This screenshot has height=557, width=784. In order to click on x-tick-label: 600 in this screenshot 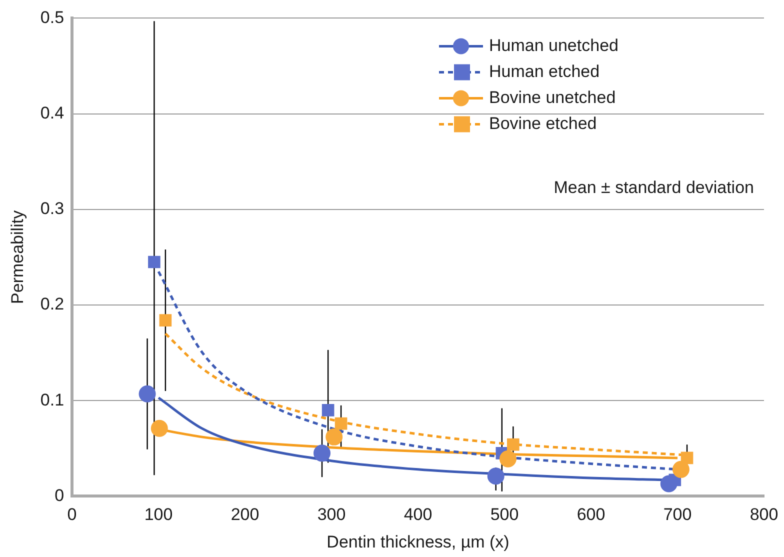, I will do `click(591, 514)`.